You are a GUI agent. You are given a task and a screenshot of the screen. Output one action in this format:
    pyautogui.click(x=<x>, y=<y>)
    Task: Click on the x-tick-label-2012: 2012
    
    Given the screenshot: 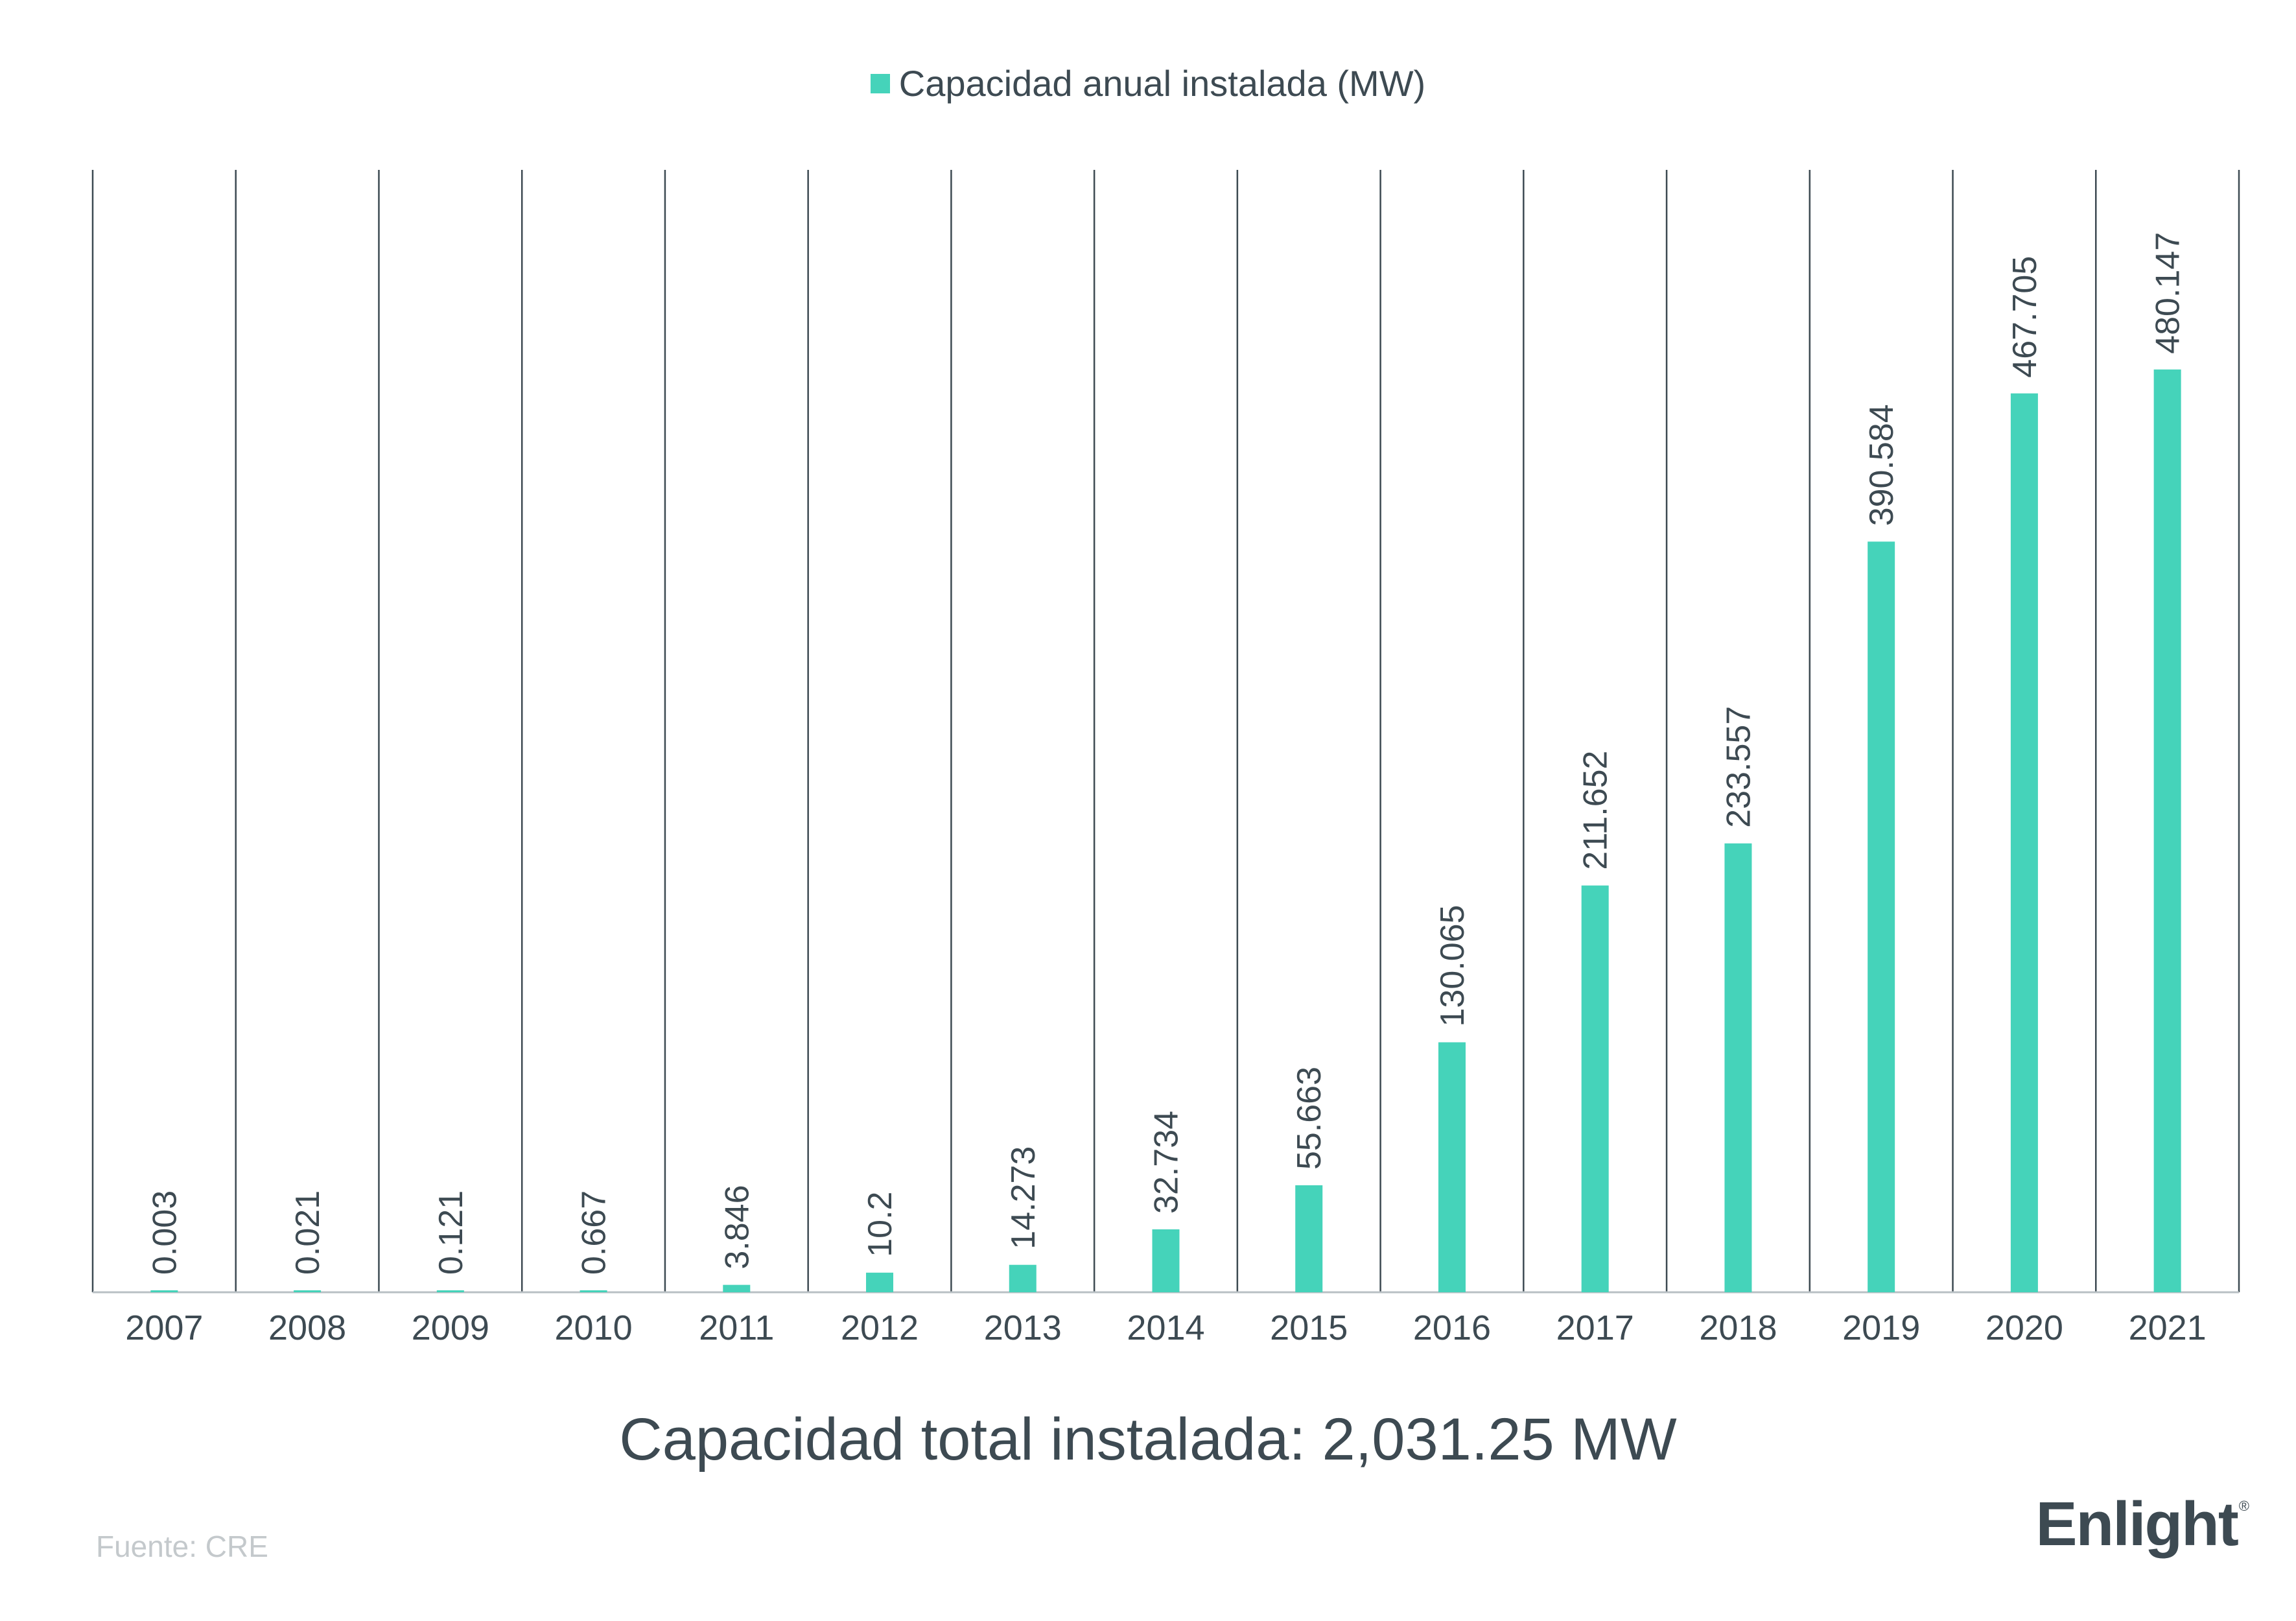 What is the action you would take?
    pyautogui.click(x=880, y=1327)
    